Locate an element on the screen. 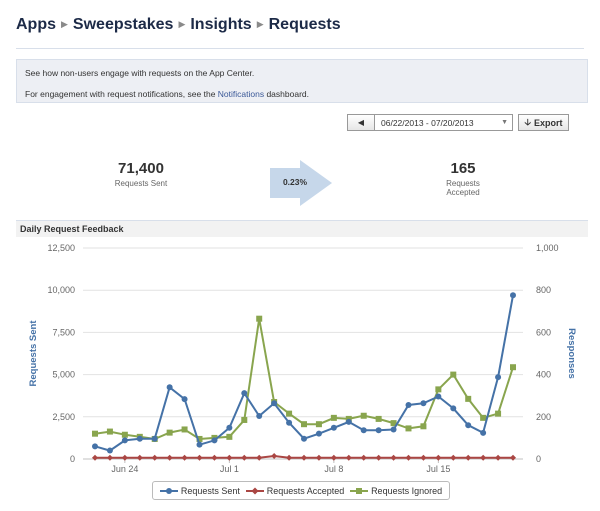 This screenshot has height=511, width=600. requests-accepted-value: 165 is located at coordinates (463, 168).